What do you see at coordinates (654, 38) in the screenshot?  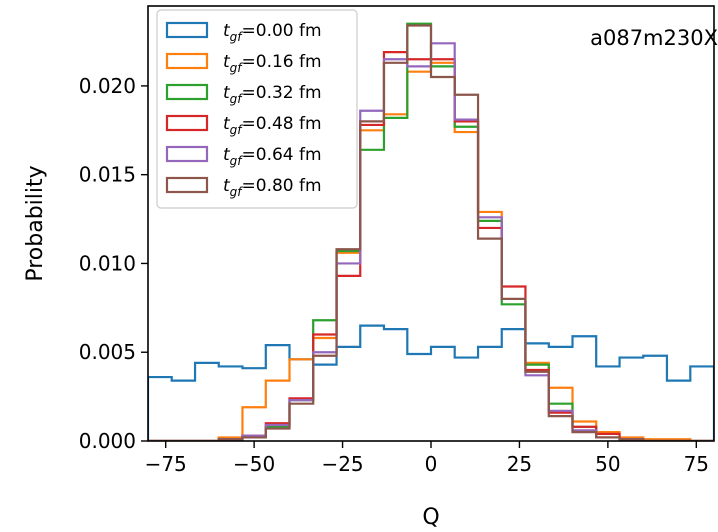 I see `ensemble-annotation: a087m230X` at bounding box center [654, 38].